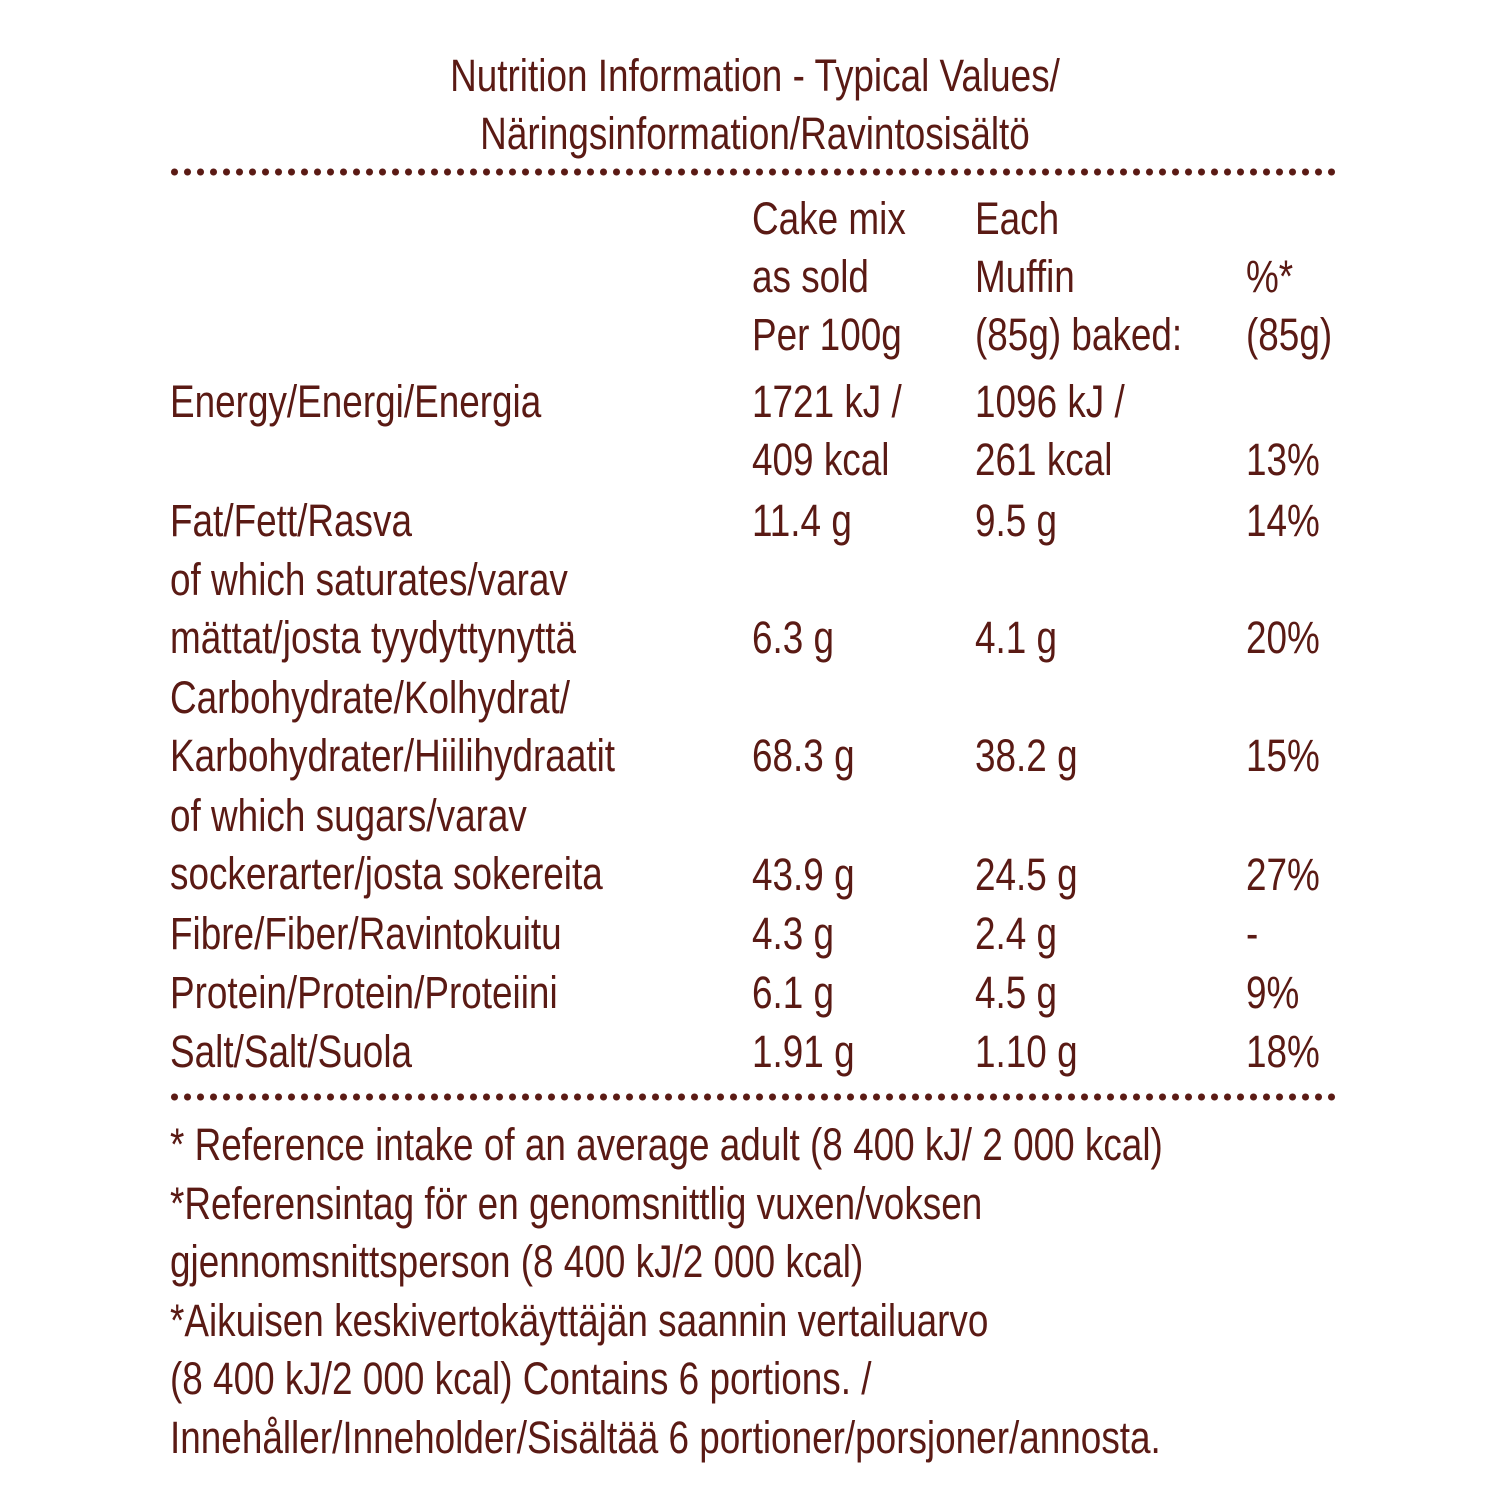 This screenshot has height=1500, width=1500. I want to click on row-value-line: 38.2 g, so click(1026, 755).